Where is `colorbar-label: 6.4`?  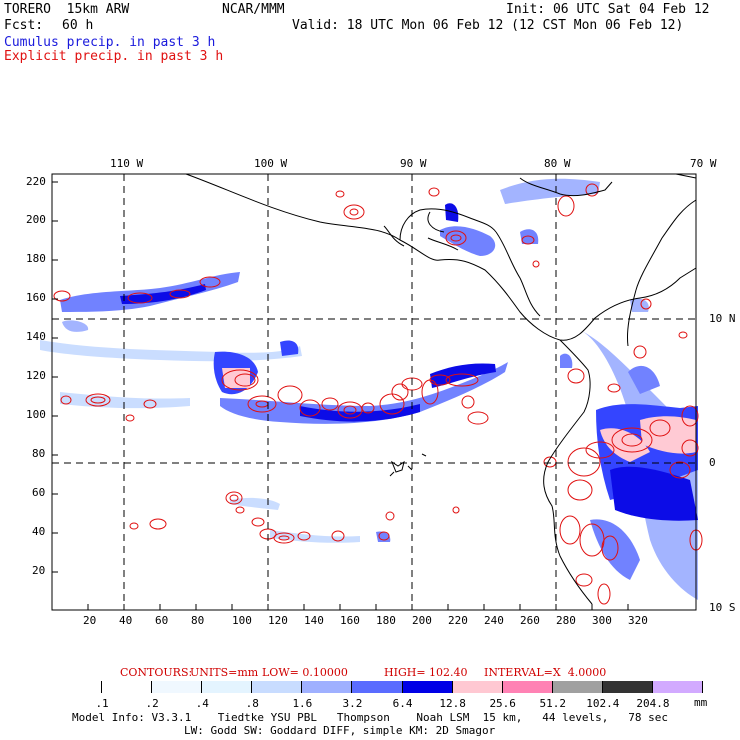
colorbar-label: 6.4 is located at coordinates (402, 703).